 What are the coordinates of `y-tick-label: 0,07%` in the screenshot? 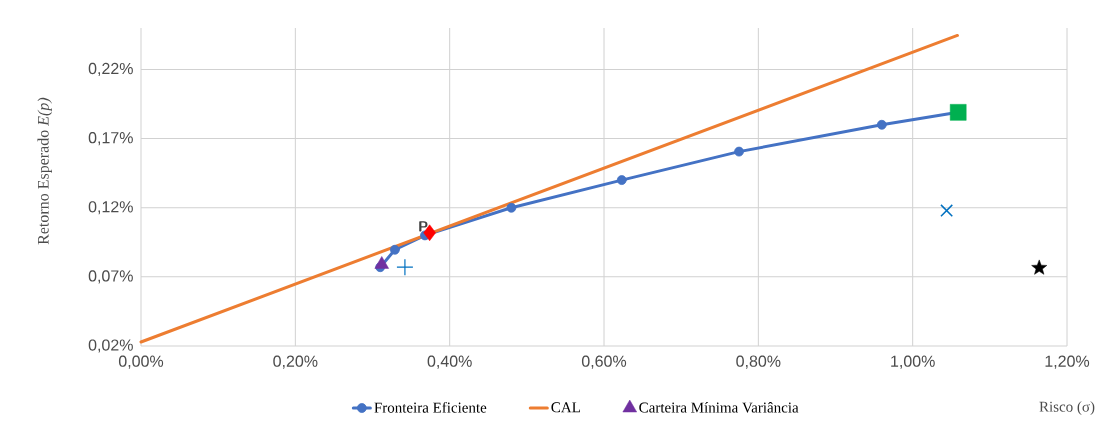 It's located at (110, 277).